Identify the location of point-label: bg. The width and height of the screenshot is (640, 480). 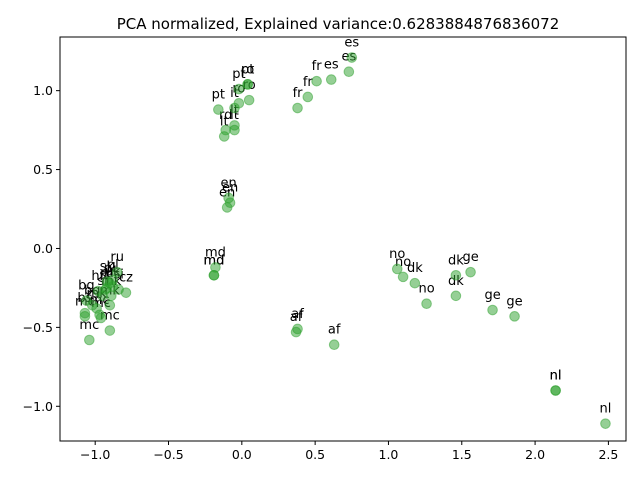
(86, 286).